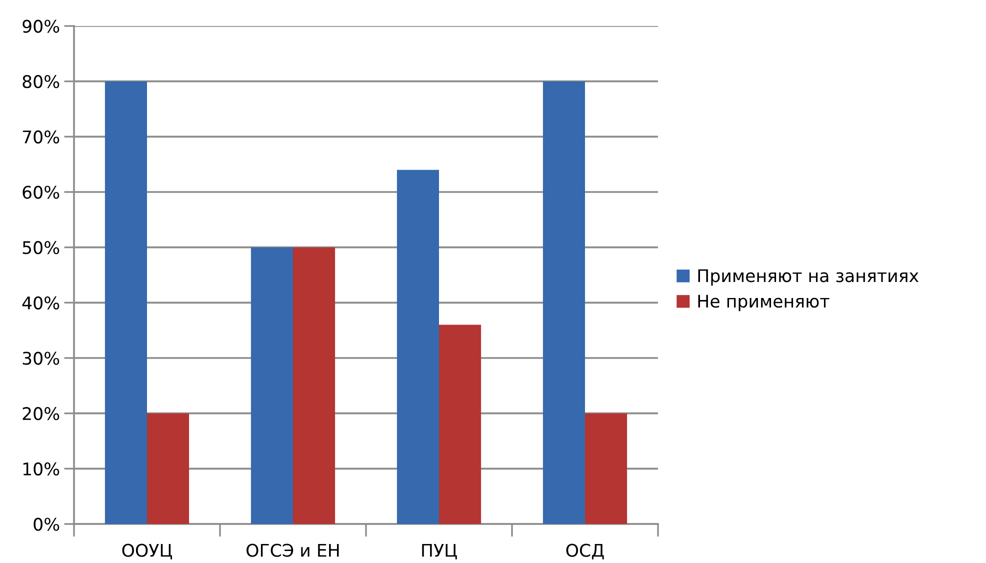  Describe the element at coordinates (41, 469) in the screenshot. I see `y-tick-label: 10%` at that location.